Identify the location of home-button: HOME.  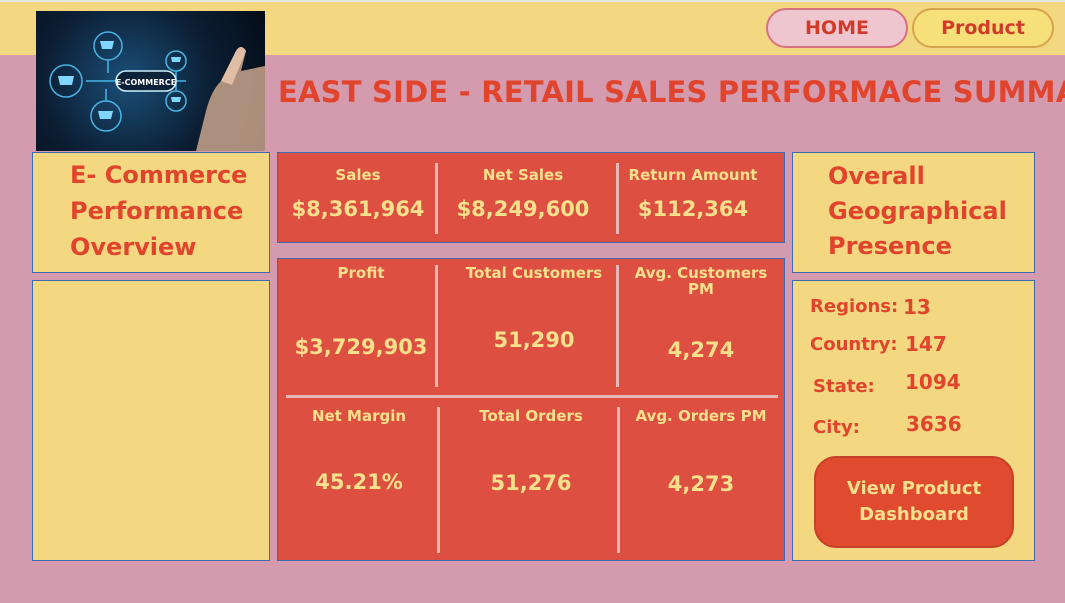
(837, 28).